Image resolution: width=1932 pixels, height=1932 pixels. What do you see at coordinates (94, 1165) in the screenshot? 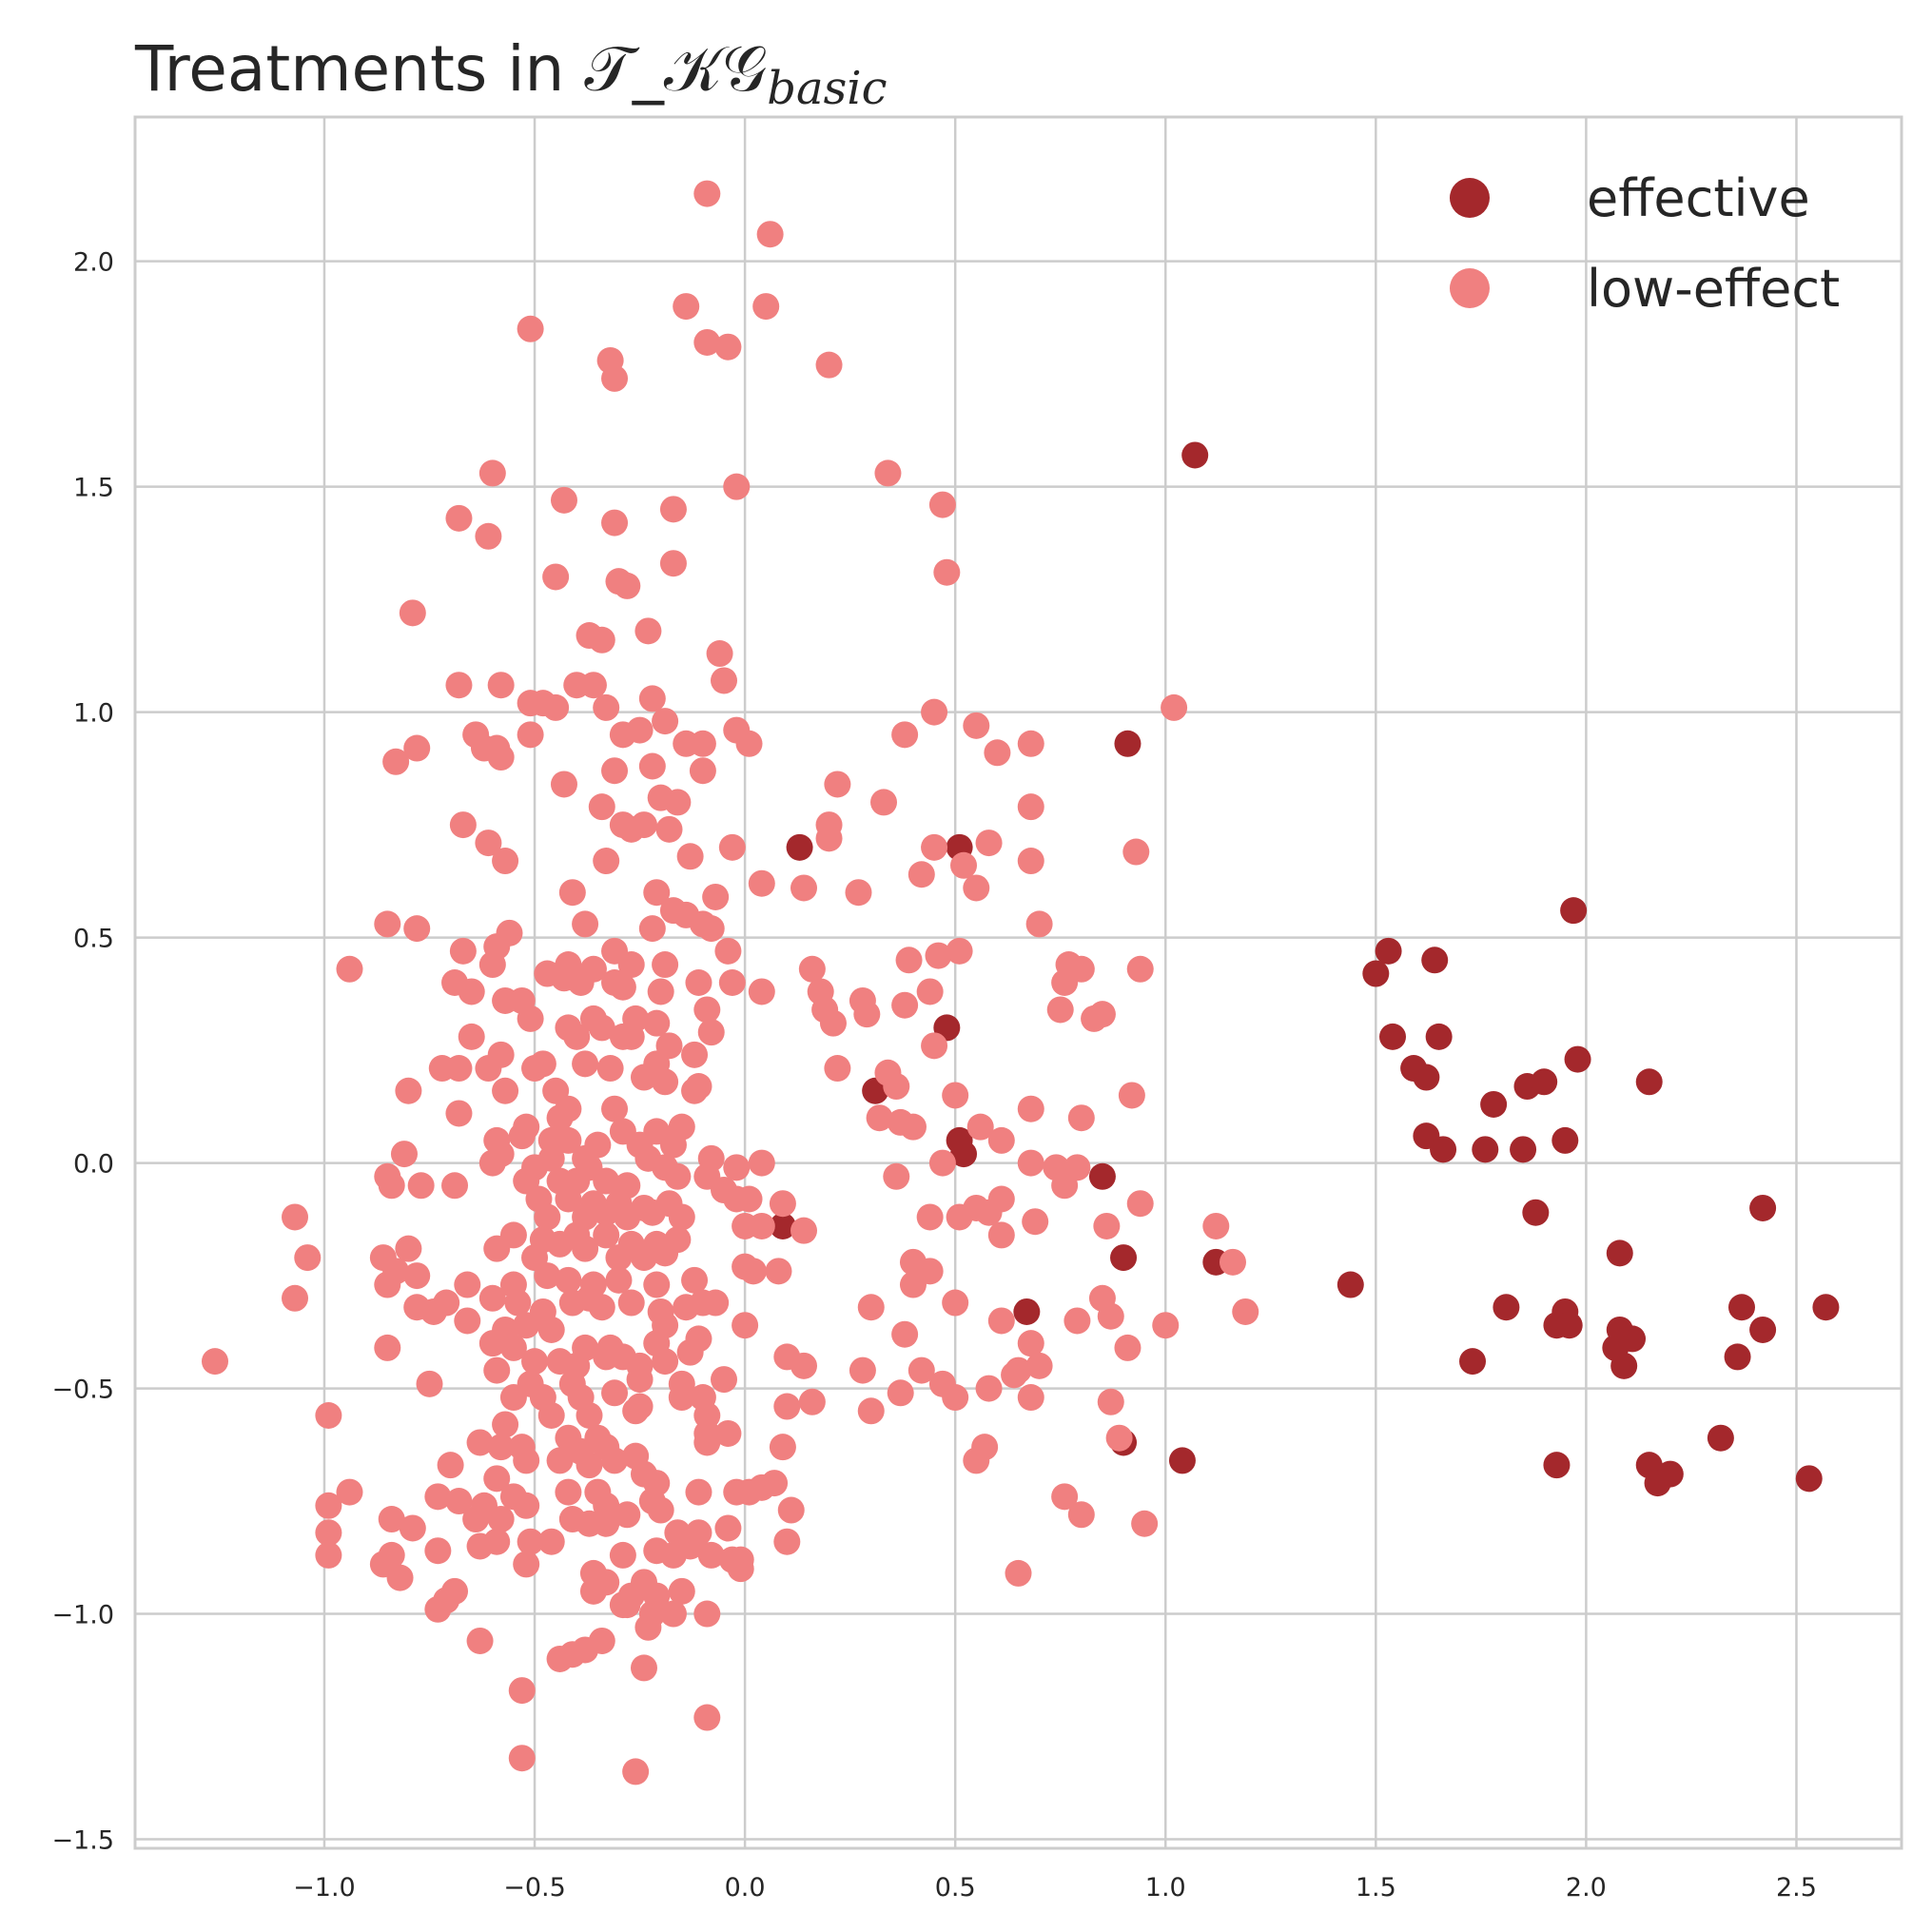
I see `y-tick-label: 0.0` at bounding box center [94, 1165].